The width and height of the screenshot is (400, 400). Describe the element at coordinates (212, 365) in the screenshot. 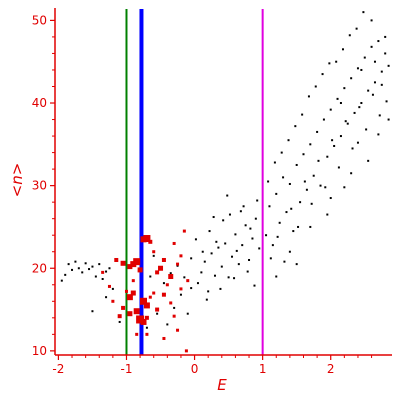

I see `x-axis-ticks: -2 -1 0 1 2` at that location.